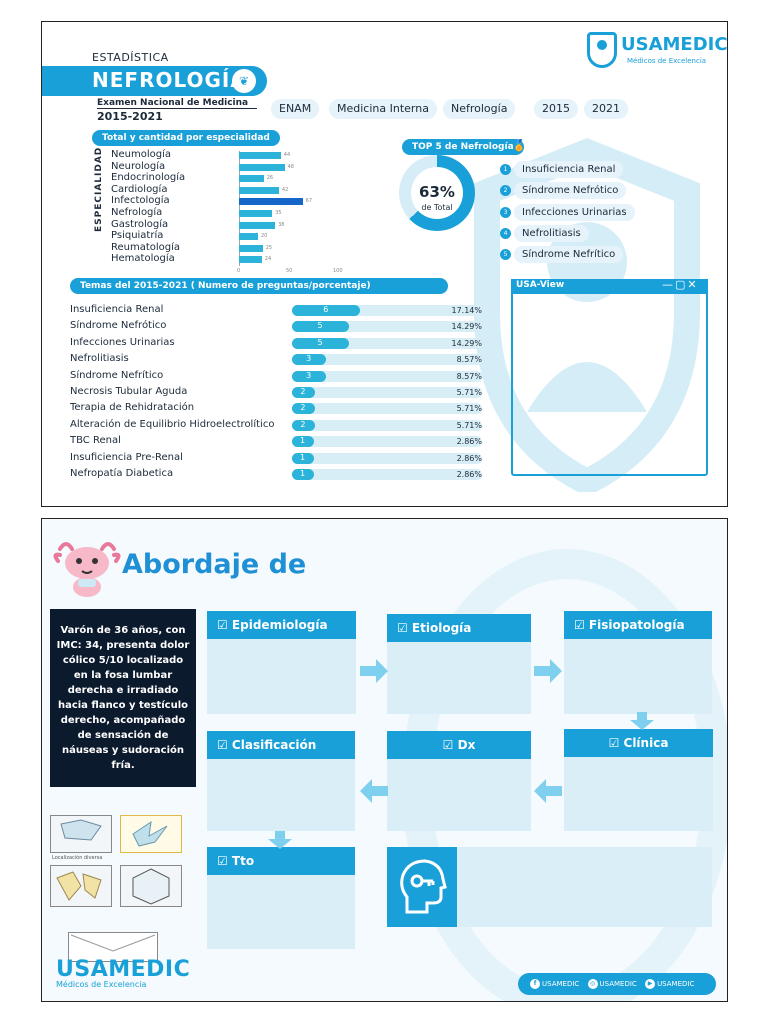 The width and height of the screenshot is (768, 1024). I want to click on clasificacion-box, so click(281, 795).